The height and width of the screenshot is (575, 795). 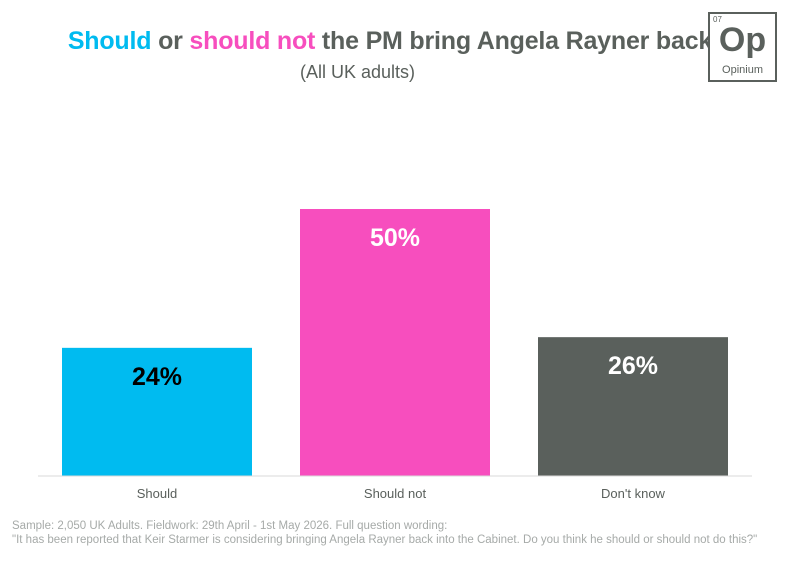 What do you see at coordinates (395, 493) in the screenshot?
I see `x-tick-label: Should not` at bounding box center [395, 493].